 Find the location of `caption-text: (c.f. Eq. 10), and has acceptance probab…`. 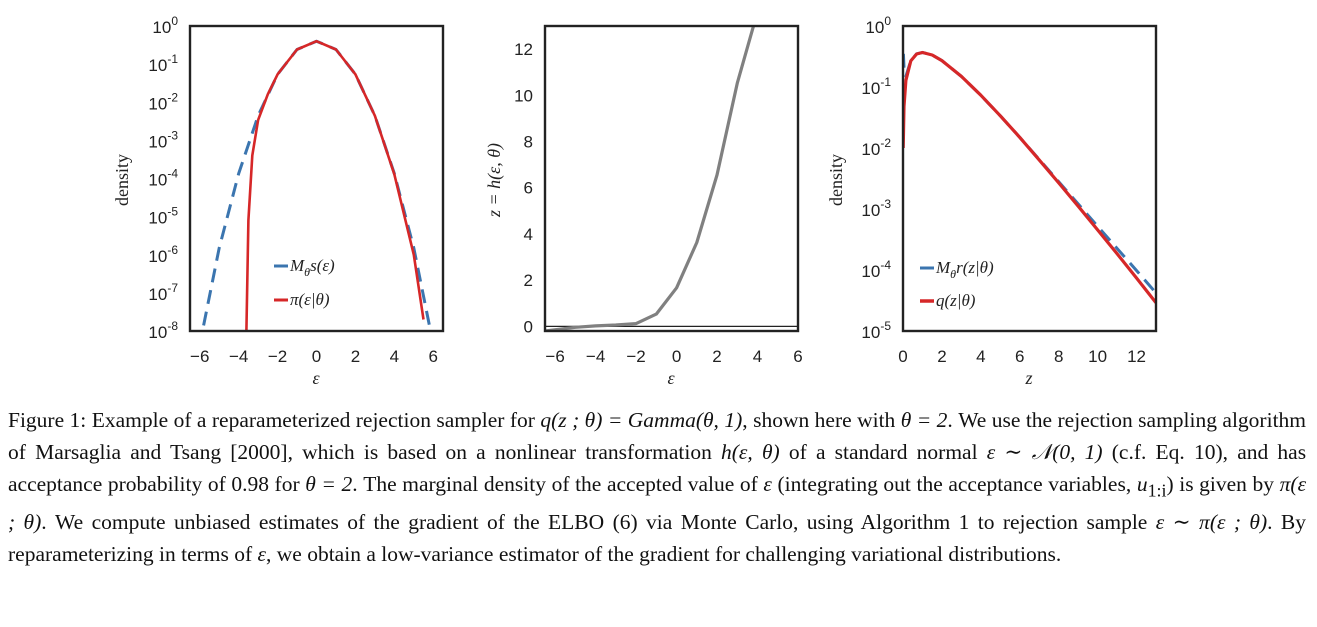

caption-text: (c.f. Eq. 10), and has acceptance probab… is located at coordinates (657, 468).